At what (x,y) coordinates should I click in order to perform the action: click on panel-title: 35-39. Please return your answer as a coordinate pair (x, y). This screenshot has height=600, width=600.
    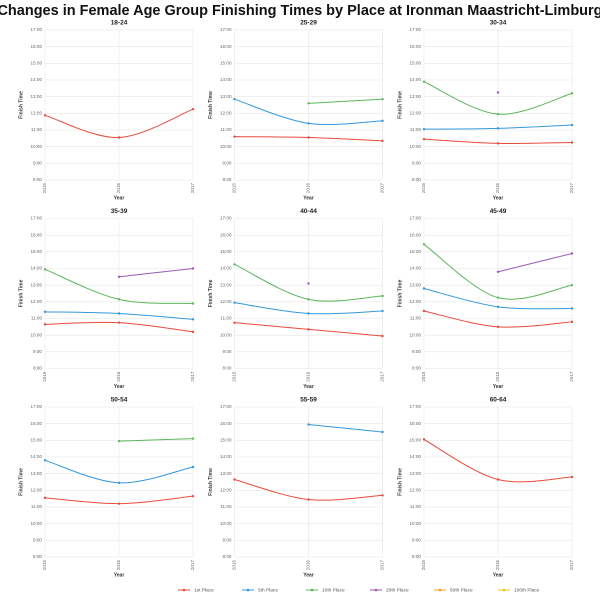
    Looking at the image, I should click on (119, 211).